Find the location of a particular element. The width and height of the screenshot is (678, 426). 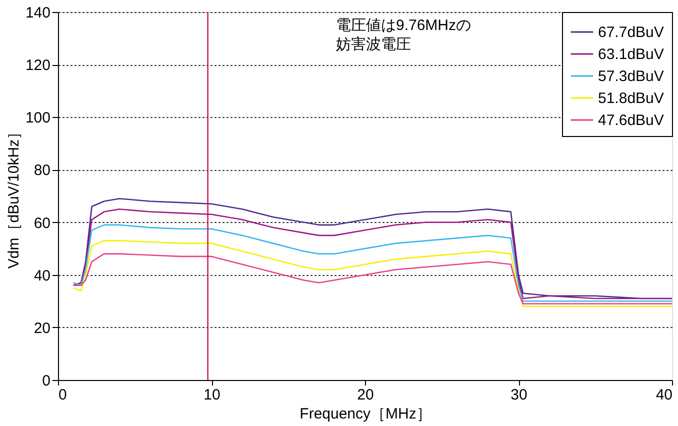

x-tick-label: 0 is located at coordinates (62, 395).